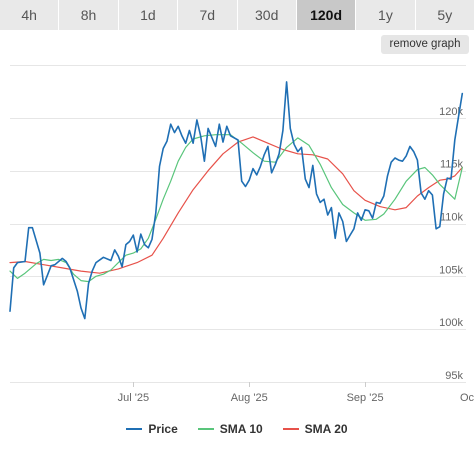  I want to click on legend-swatch-price, so click(134, 429).